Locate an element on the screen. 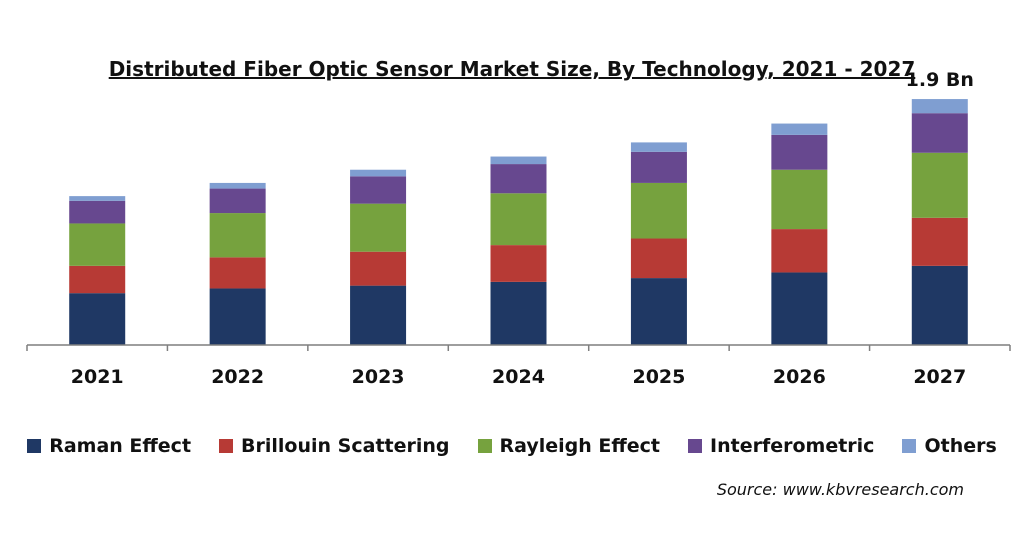 The image size is (1024, 536). x-tick-label: 2024 is located at coordinates (518, 377).